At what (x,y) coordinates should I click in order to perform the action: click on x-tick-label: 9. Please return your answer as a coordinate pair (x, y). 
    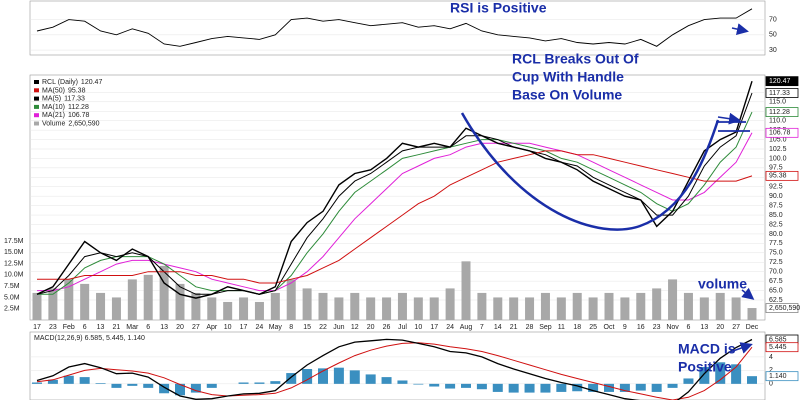
    Looking at the image, I should click on (625, 327).